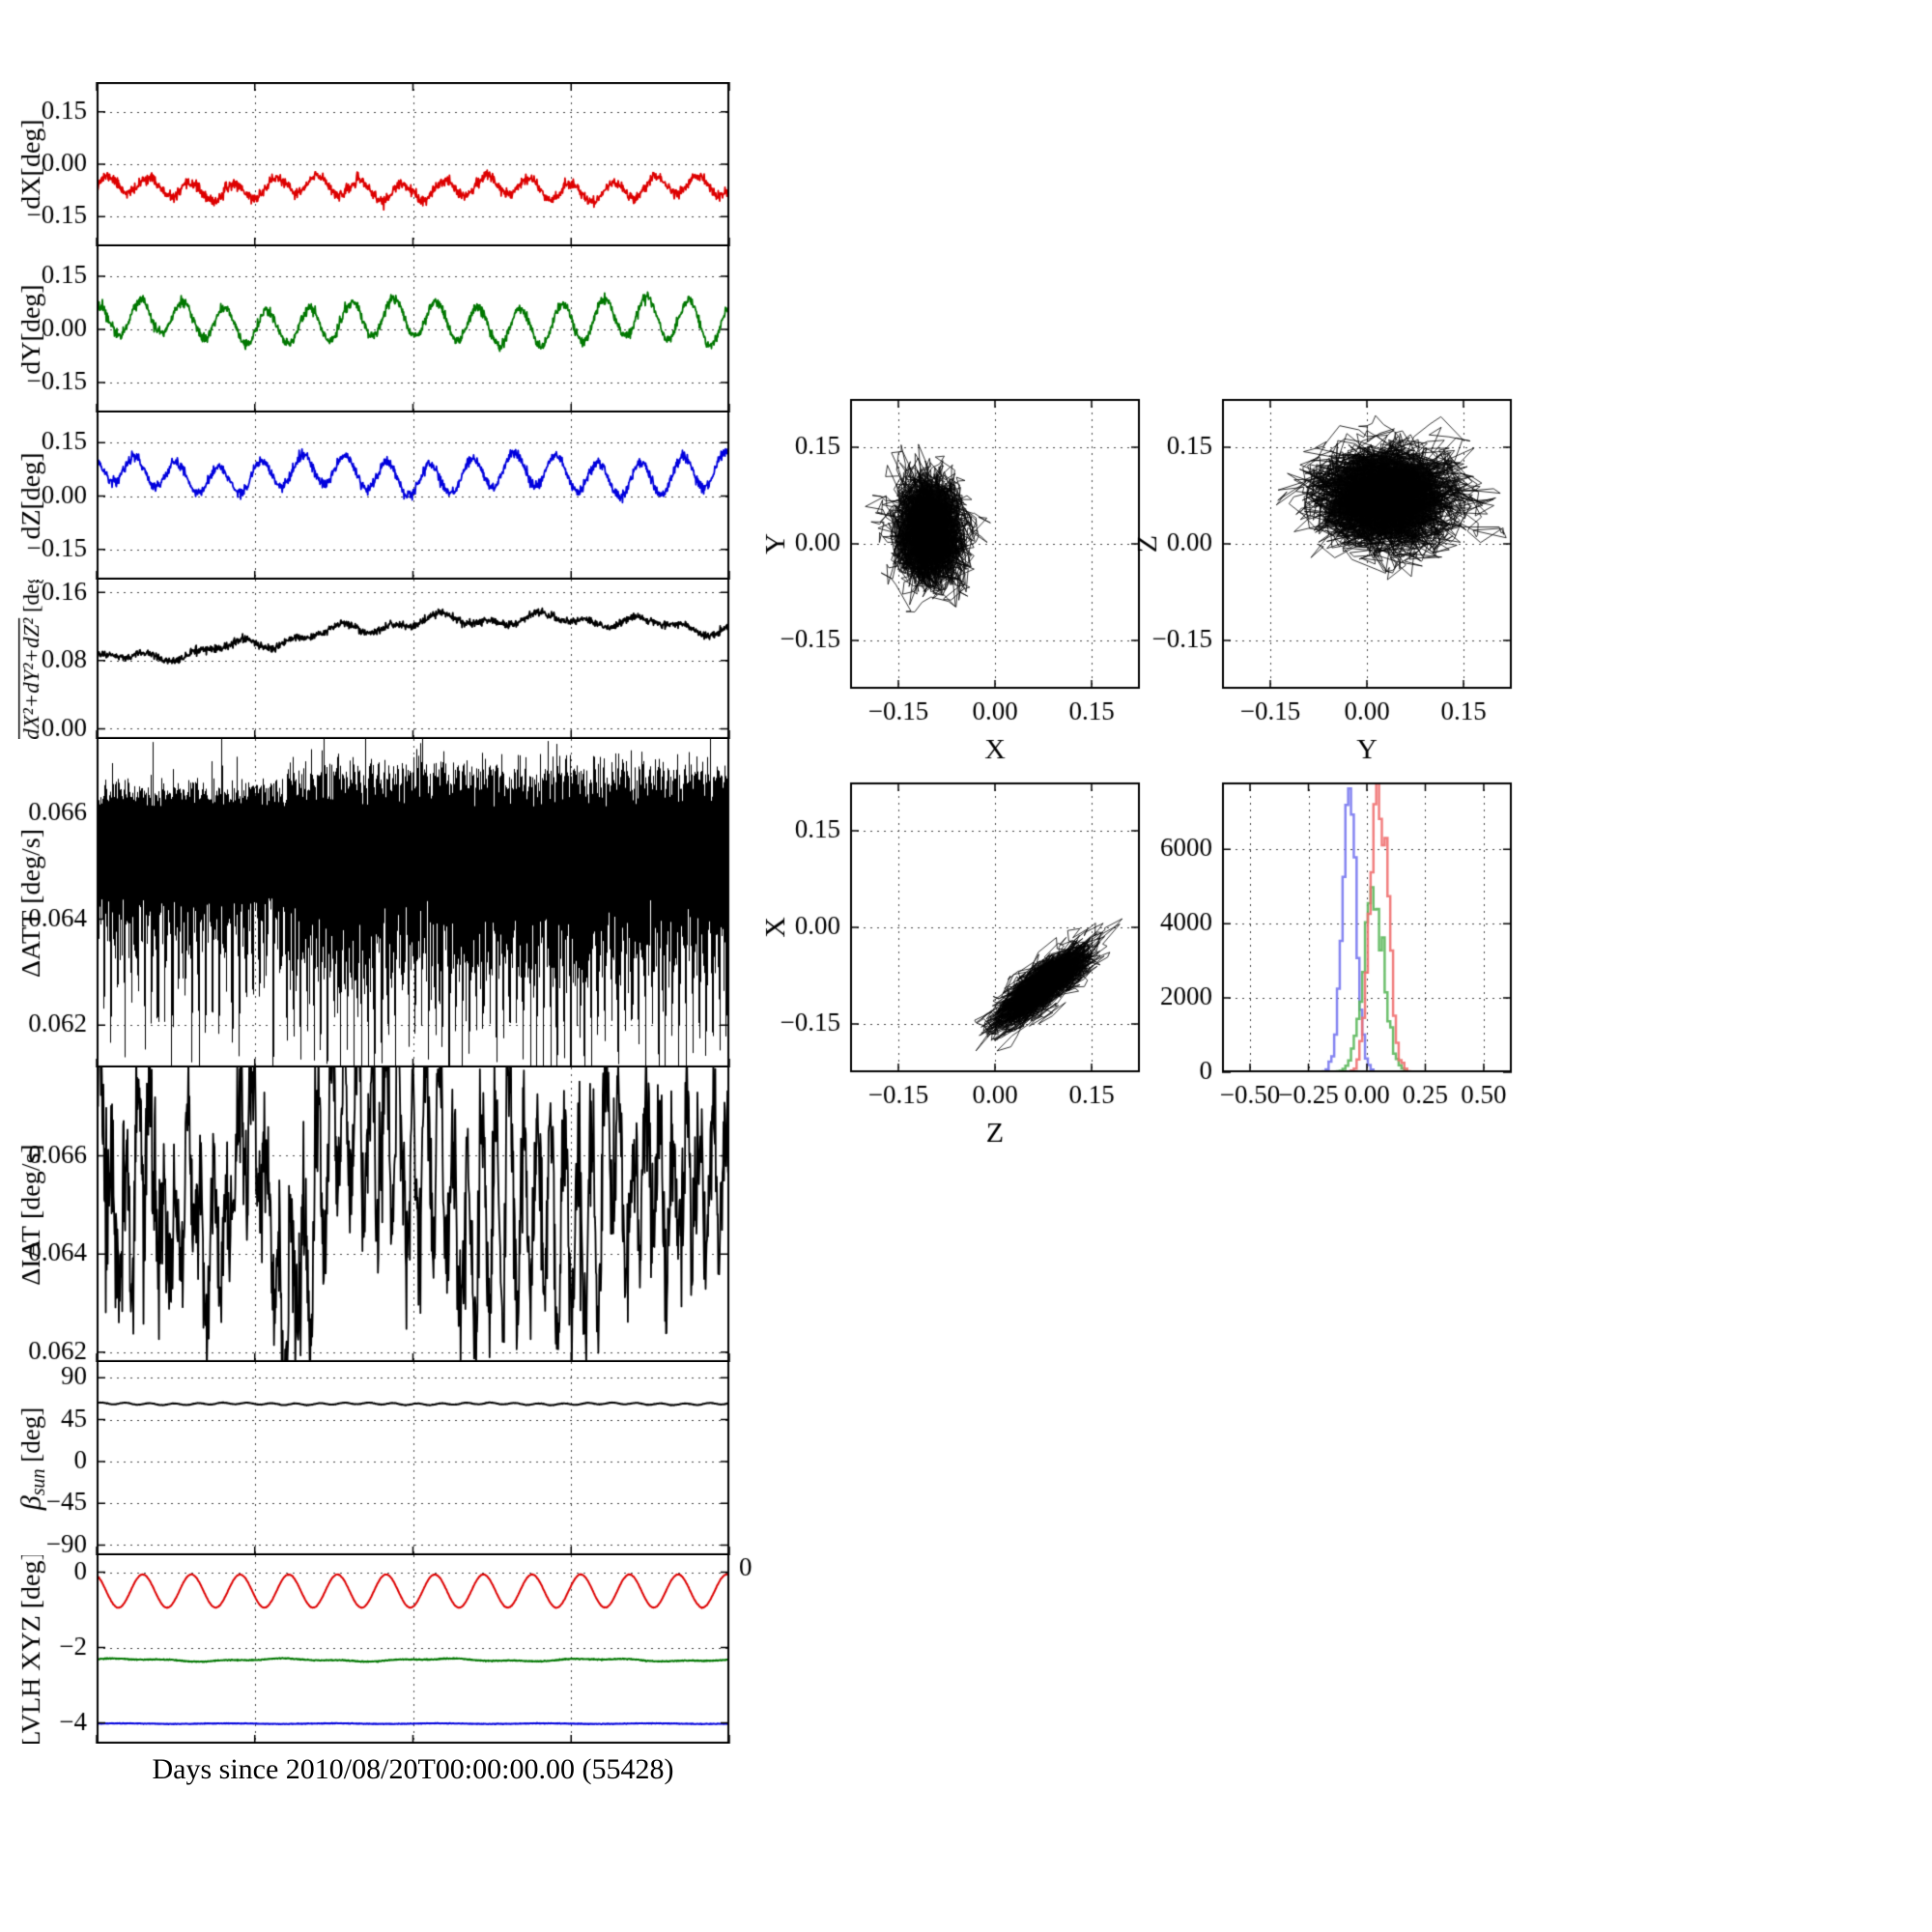 The width and height of the screenshot is (1932, 1932). Describe the element at coordinates (966, 966) in the screenshot. I see `scatter-plot-x-vs-z` at that location.